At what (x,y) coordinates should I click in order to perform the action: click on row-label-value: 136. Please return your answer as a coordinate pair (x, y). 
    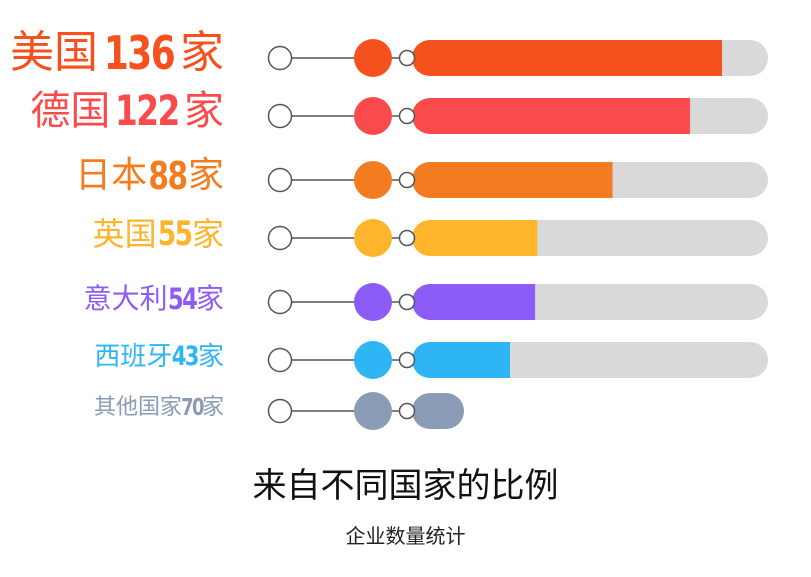
    Looking at the image, I should click on (139, 52).